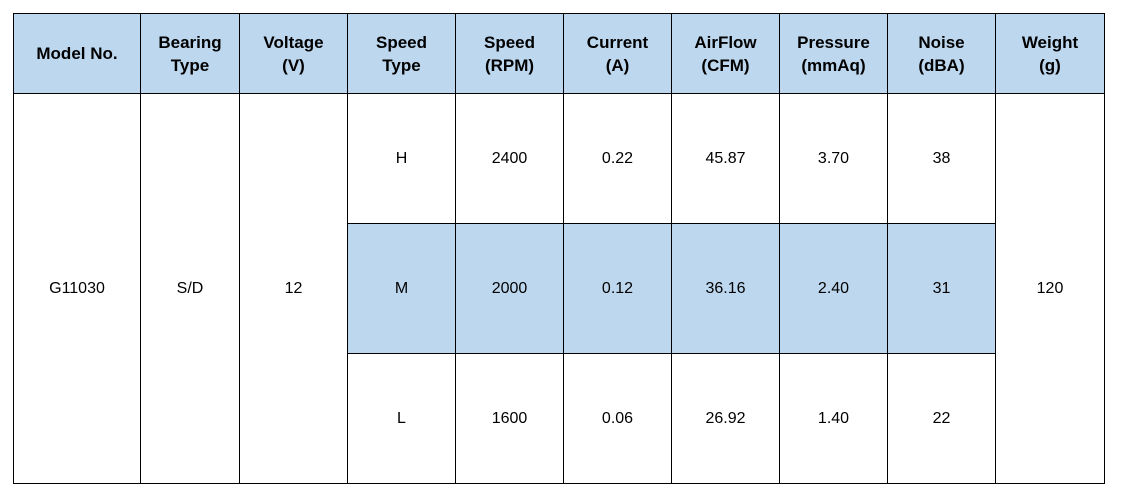 This screenshot has width=1122, height=497. I want to click on header-label: Noise, so click(941, 42).